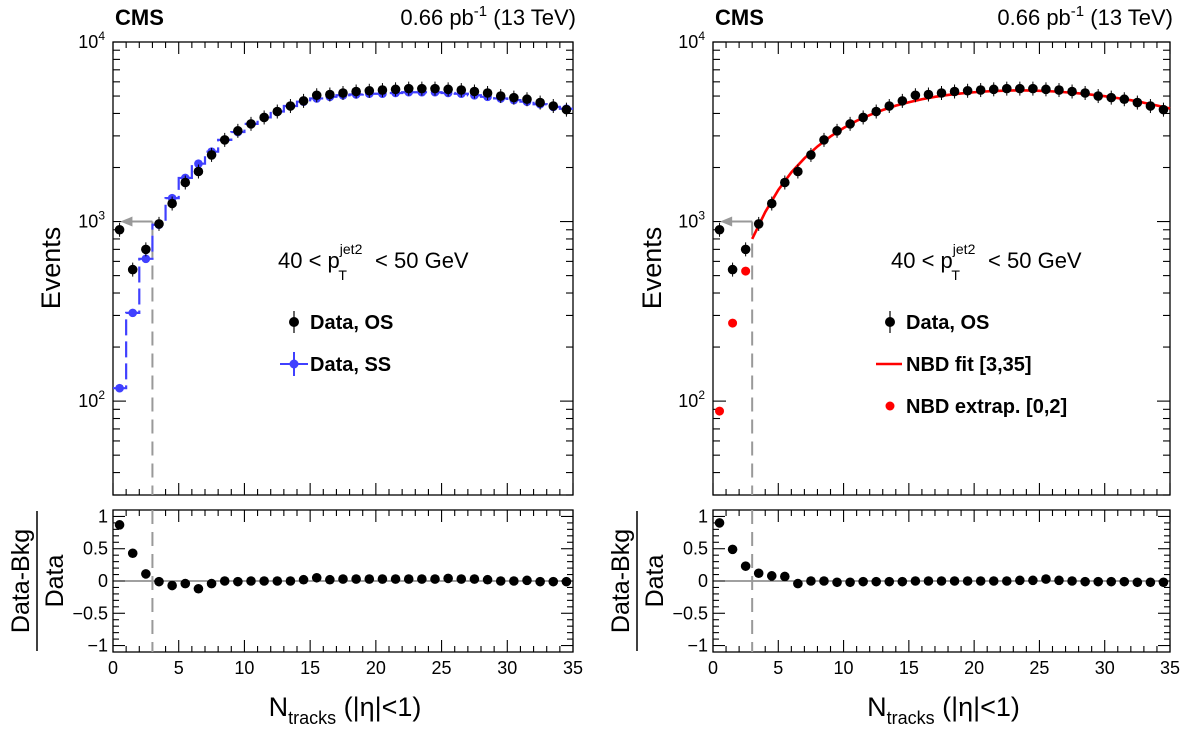  I want to click on x-tick-label: 15, so click(310, 668).